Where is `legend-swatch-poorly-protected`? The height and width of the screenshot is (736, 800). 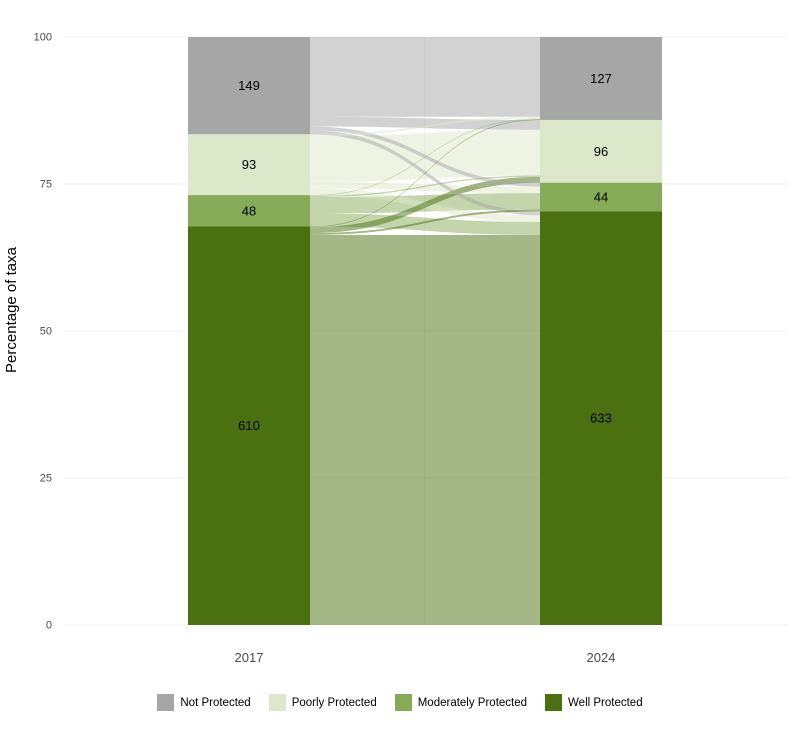
legend-swatch-poorly-protected is located at coordinates (277, 702).